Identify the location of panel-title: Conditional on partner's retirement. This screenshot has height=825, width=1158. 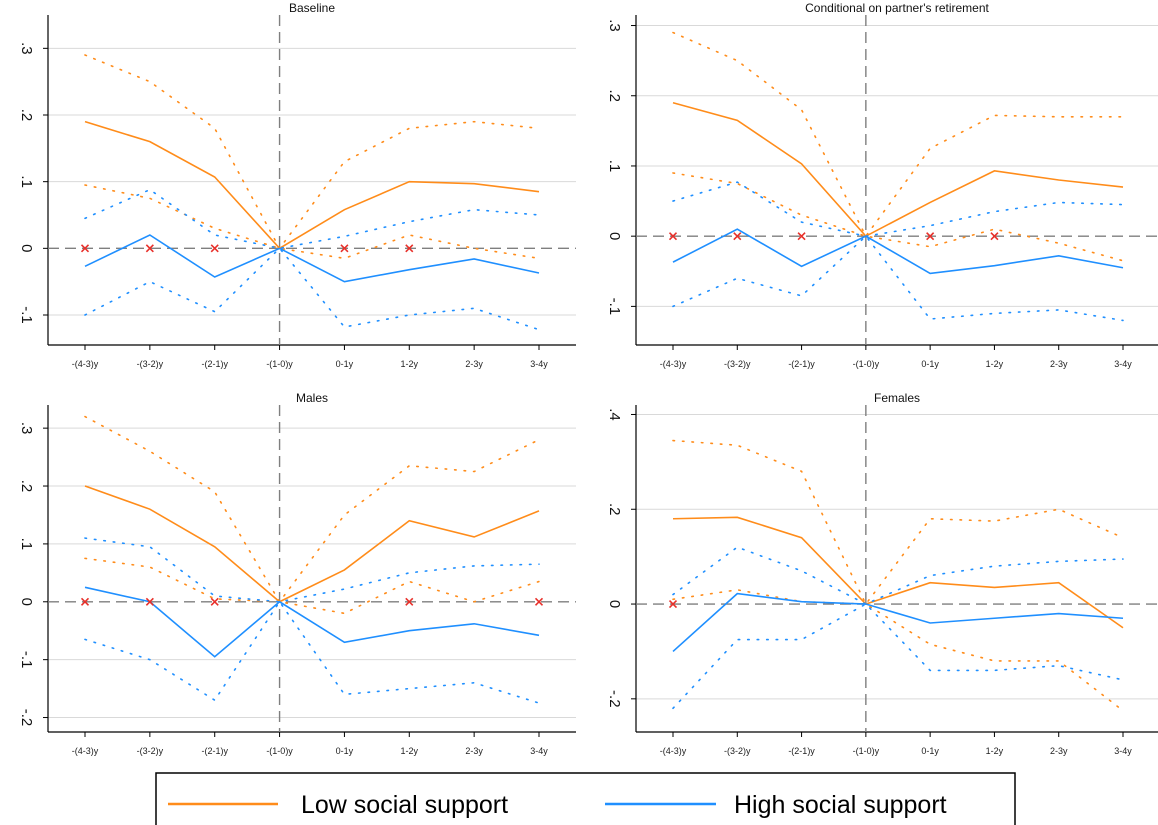
(897, 8).